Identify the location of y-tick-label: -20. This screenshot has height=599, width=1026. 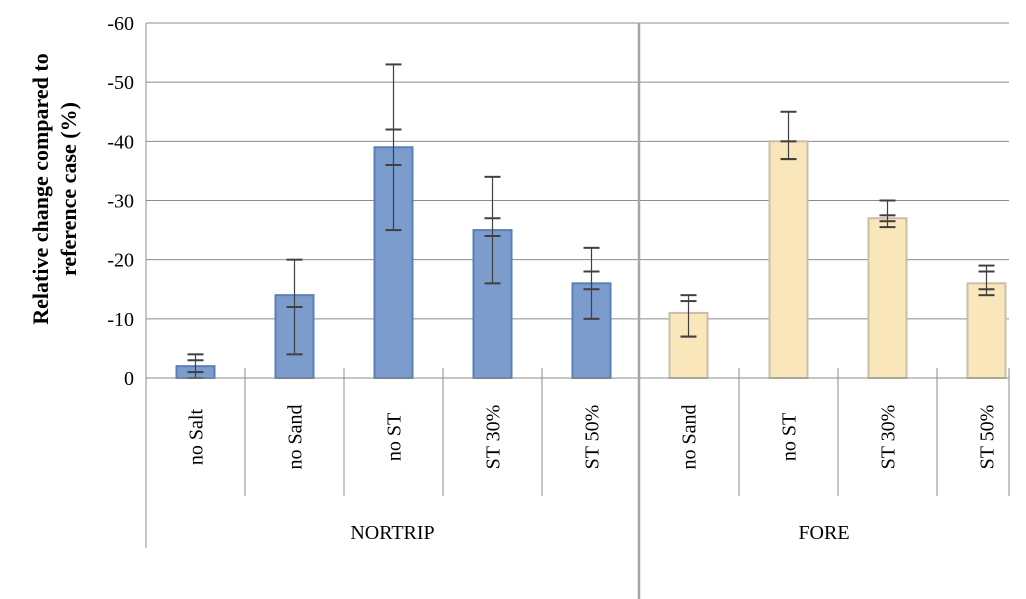
(120, 261).